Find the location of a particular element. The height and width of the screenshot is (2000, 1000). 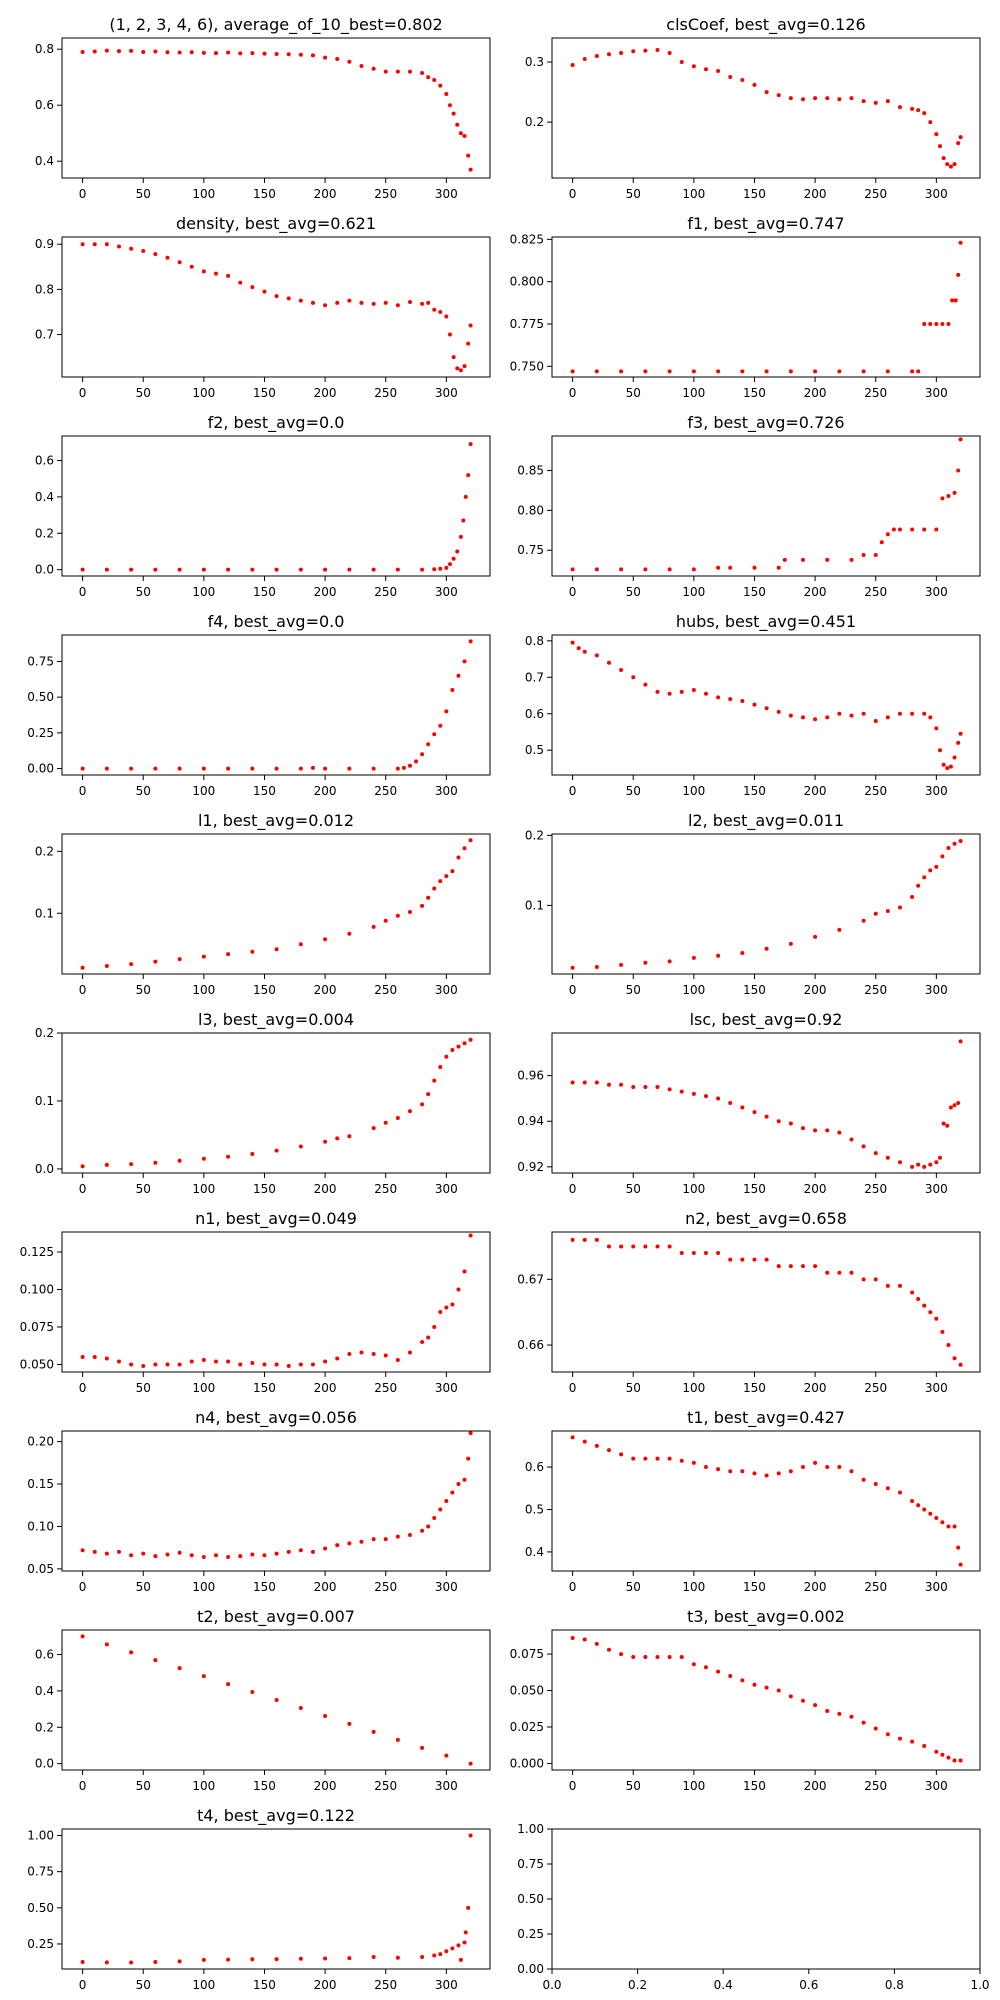

y-tick-label: 0.5 is located at coordinates (534, 750).